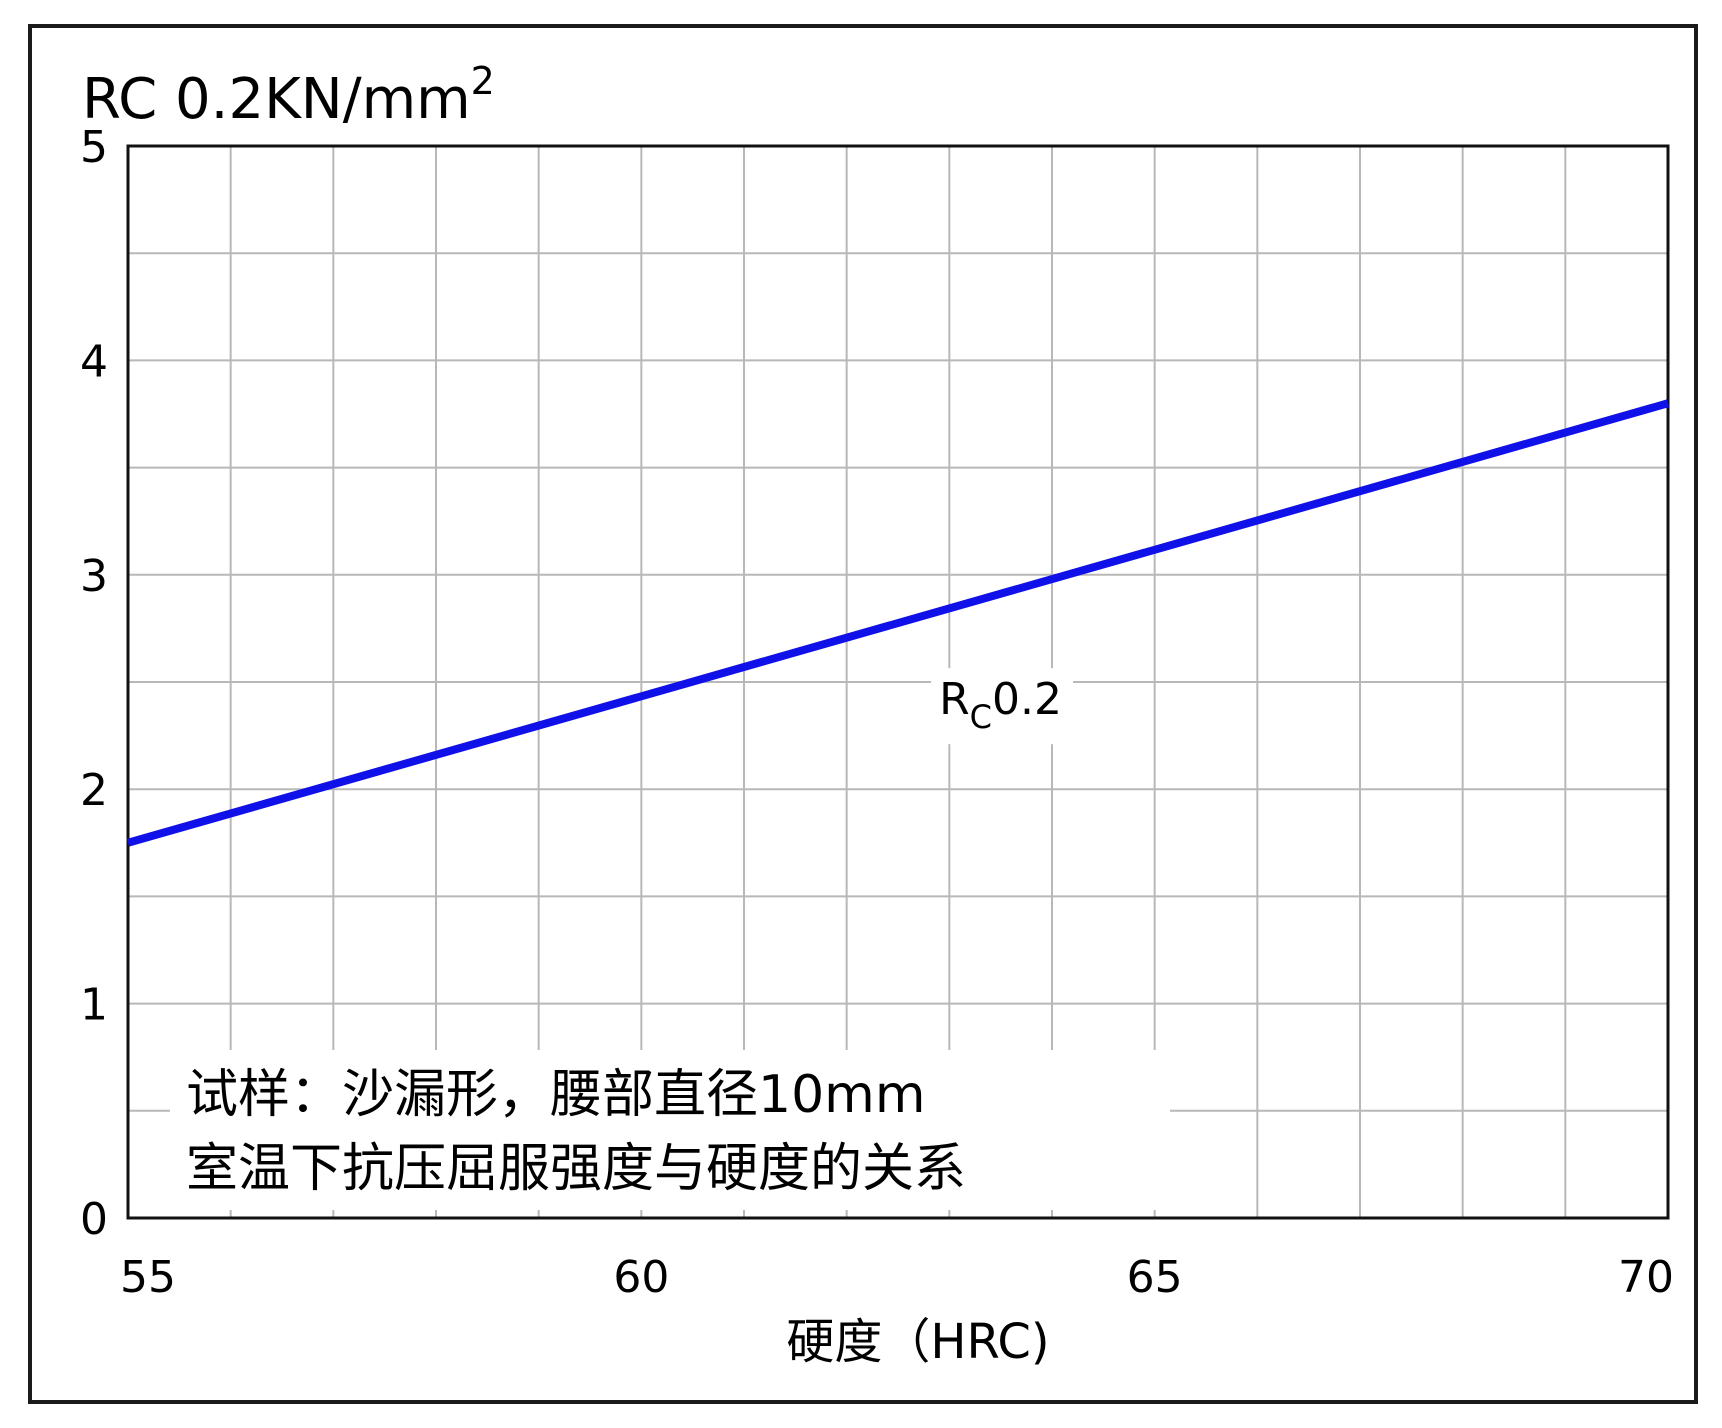 The height and width of the screenshot is (1428, 1722). What do you see at coordinates (276, 99) in the screenshot?
I see `y-axis-title-main: RC 0.2KN/mm` at bounding box center [276, 99].